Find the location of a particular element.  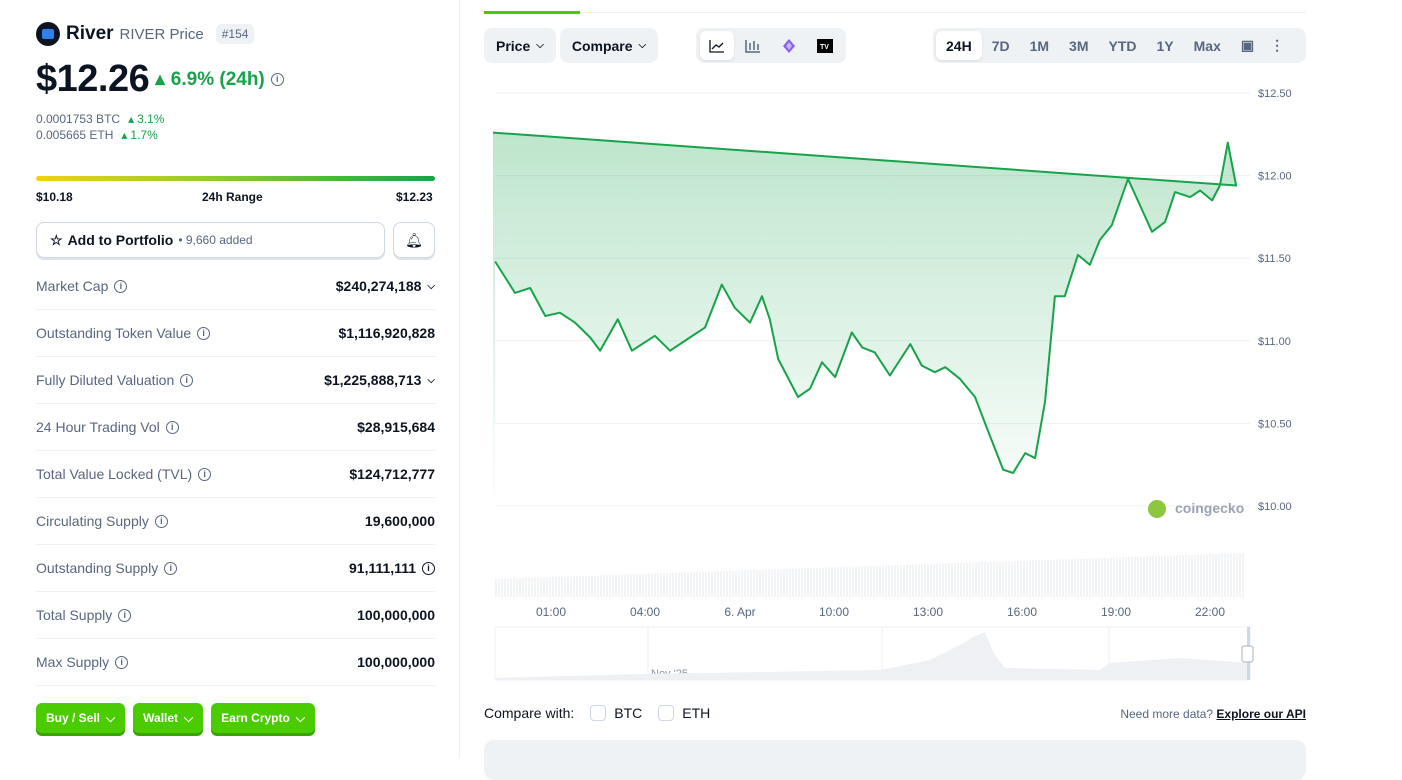

active-tab-indicator is located at coordinates (532, 12).